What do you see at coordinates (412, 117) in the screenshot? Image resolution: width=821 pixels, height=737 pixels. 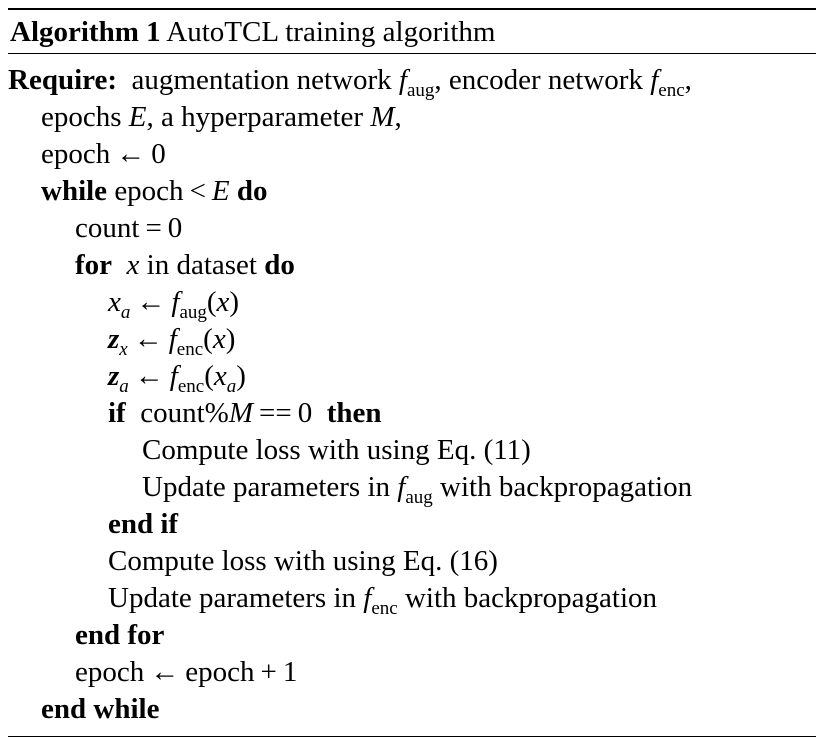 I see `line-require-cont: epochs E, a hyperparameter M,` at bounding box center [412, 117].